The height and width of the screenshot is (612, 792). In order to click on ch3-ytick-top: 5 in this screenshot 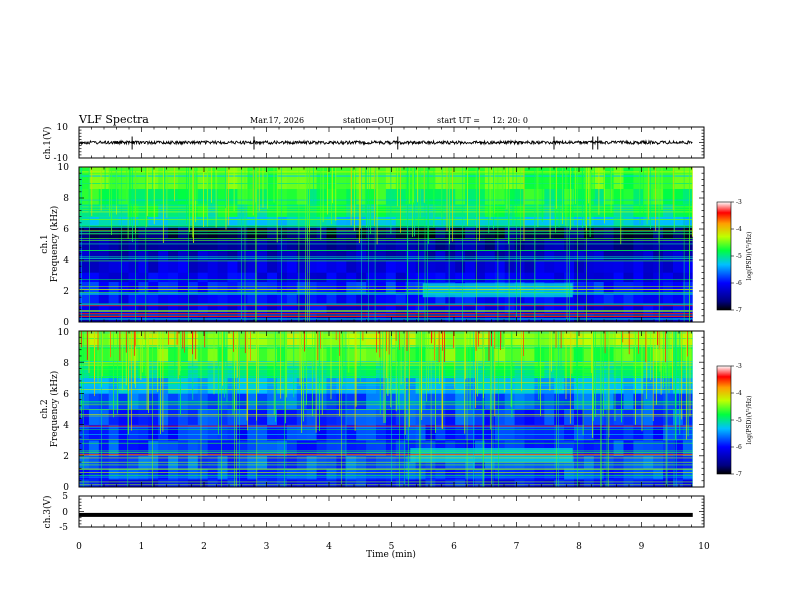, I will do `click(65, 497)`.